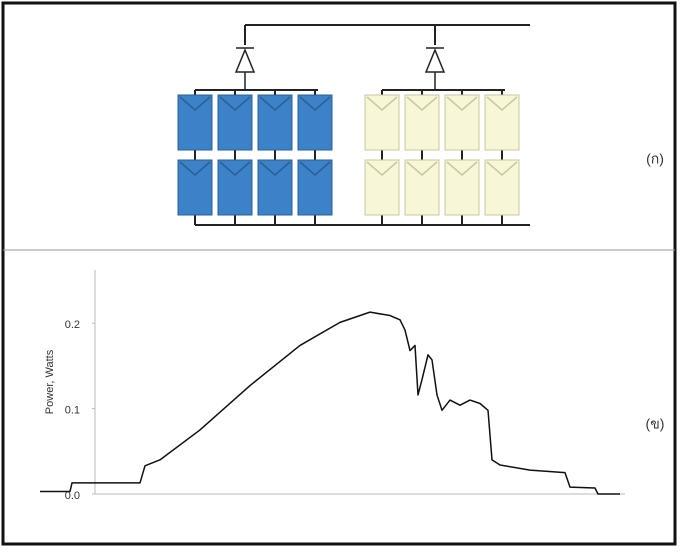 This screenshot has height=553, width=680. I want to click on y-tick-label: 0.2, so click(72, 325).